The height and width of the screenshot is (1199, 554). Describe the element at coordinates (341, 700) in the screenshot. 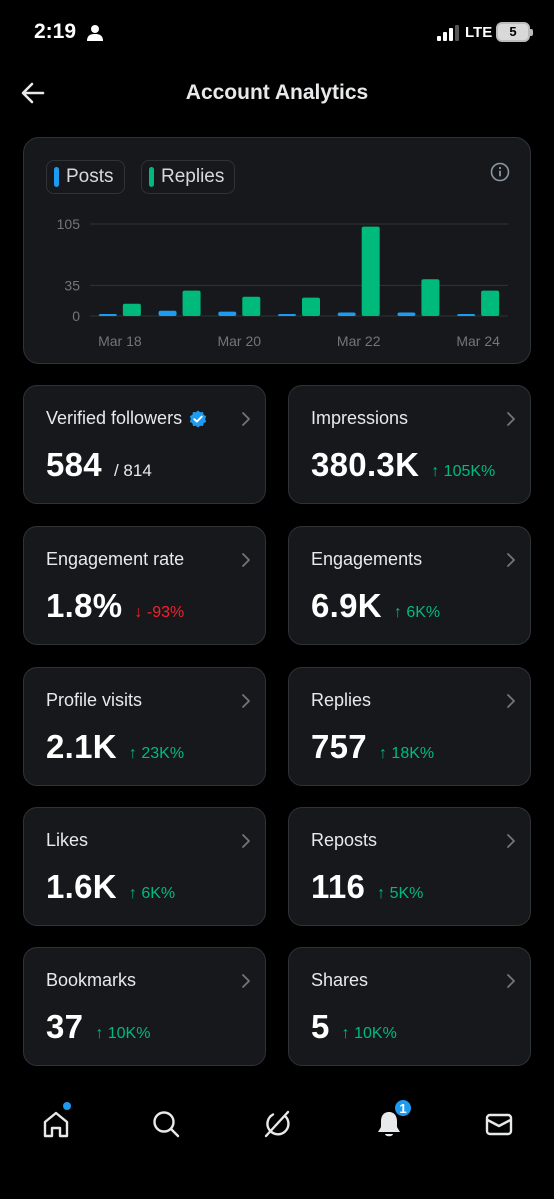

I see `metric-label: Replies` at that location.